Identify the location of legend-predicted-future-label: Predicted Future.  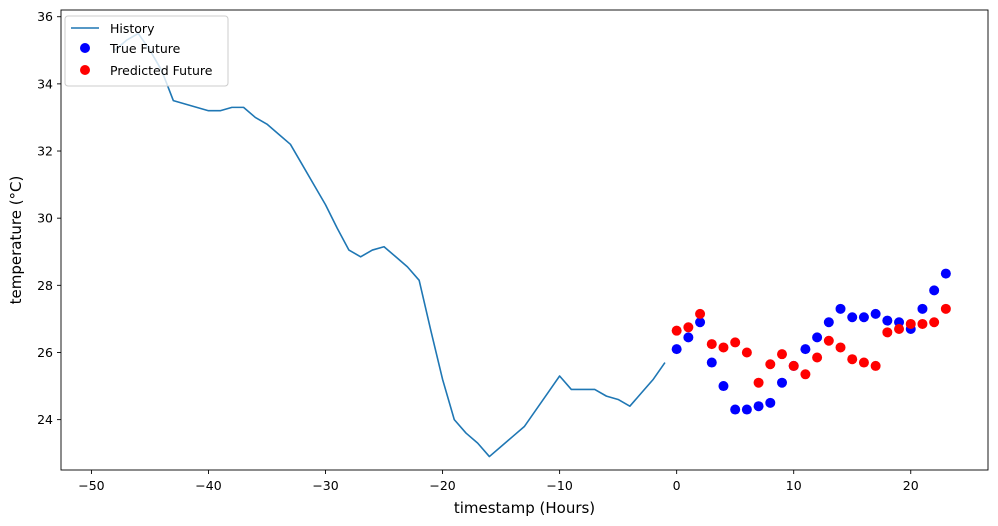
(161, 70).